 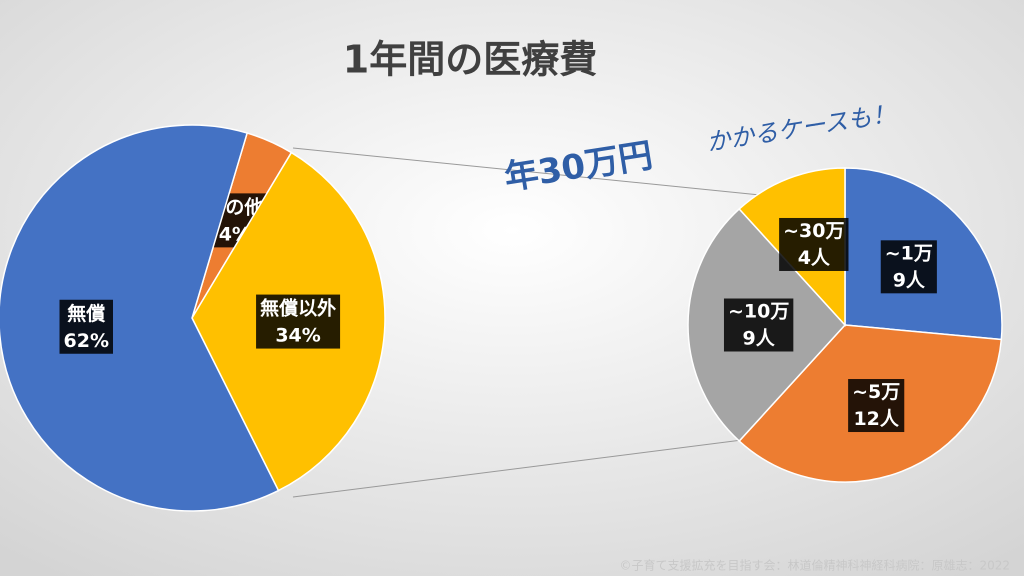 What do you see at coordinates (86, 341) in the screenshot?
I see `label-value: 62%` at bounding box center [86, 341].